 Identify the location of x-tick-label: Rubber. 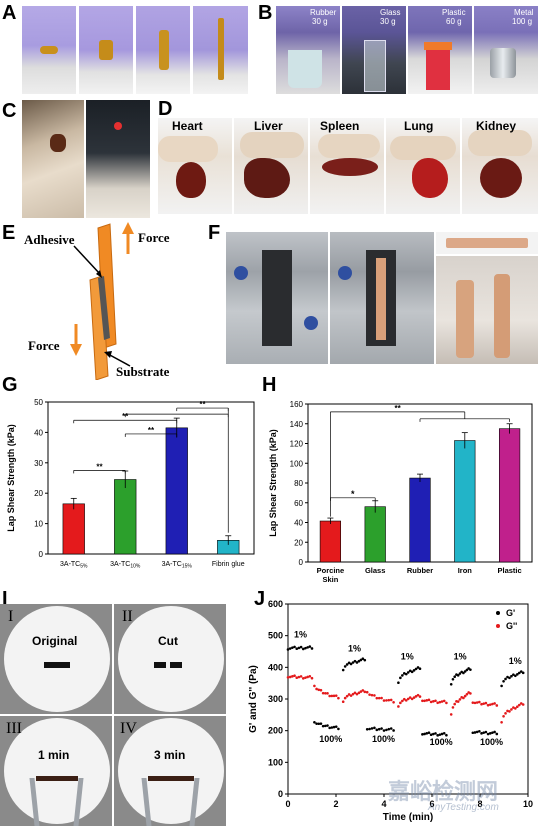
(420, 570).